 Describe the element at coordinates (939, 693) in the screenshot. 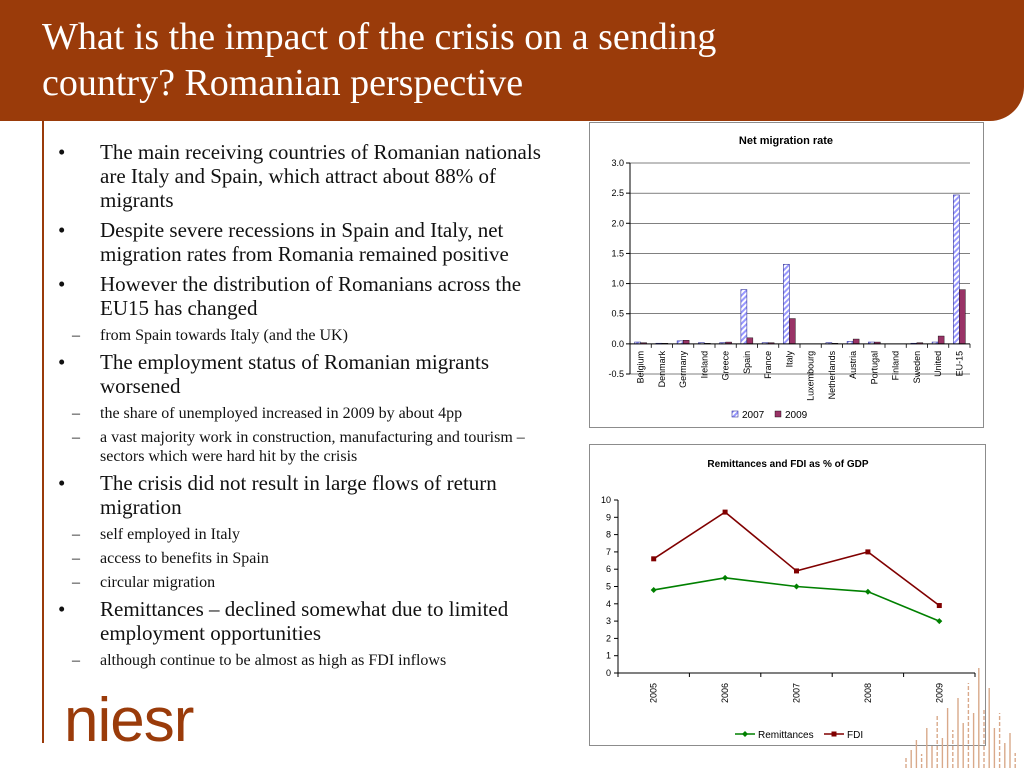

I see `x-tick-label: 2009` at that location.